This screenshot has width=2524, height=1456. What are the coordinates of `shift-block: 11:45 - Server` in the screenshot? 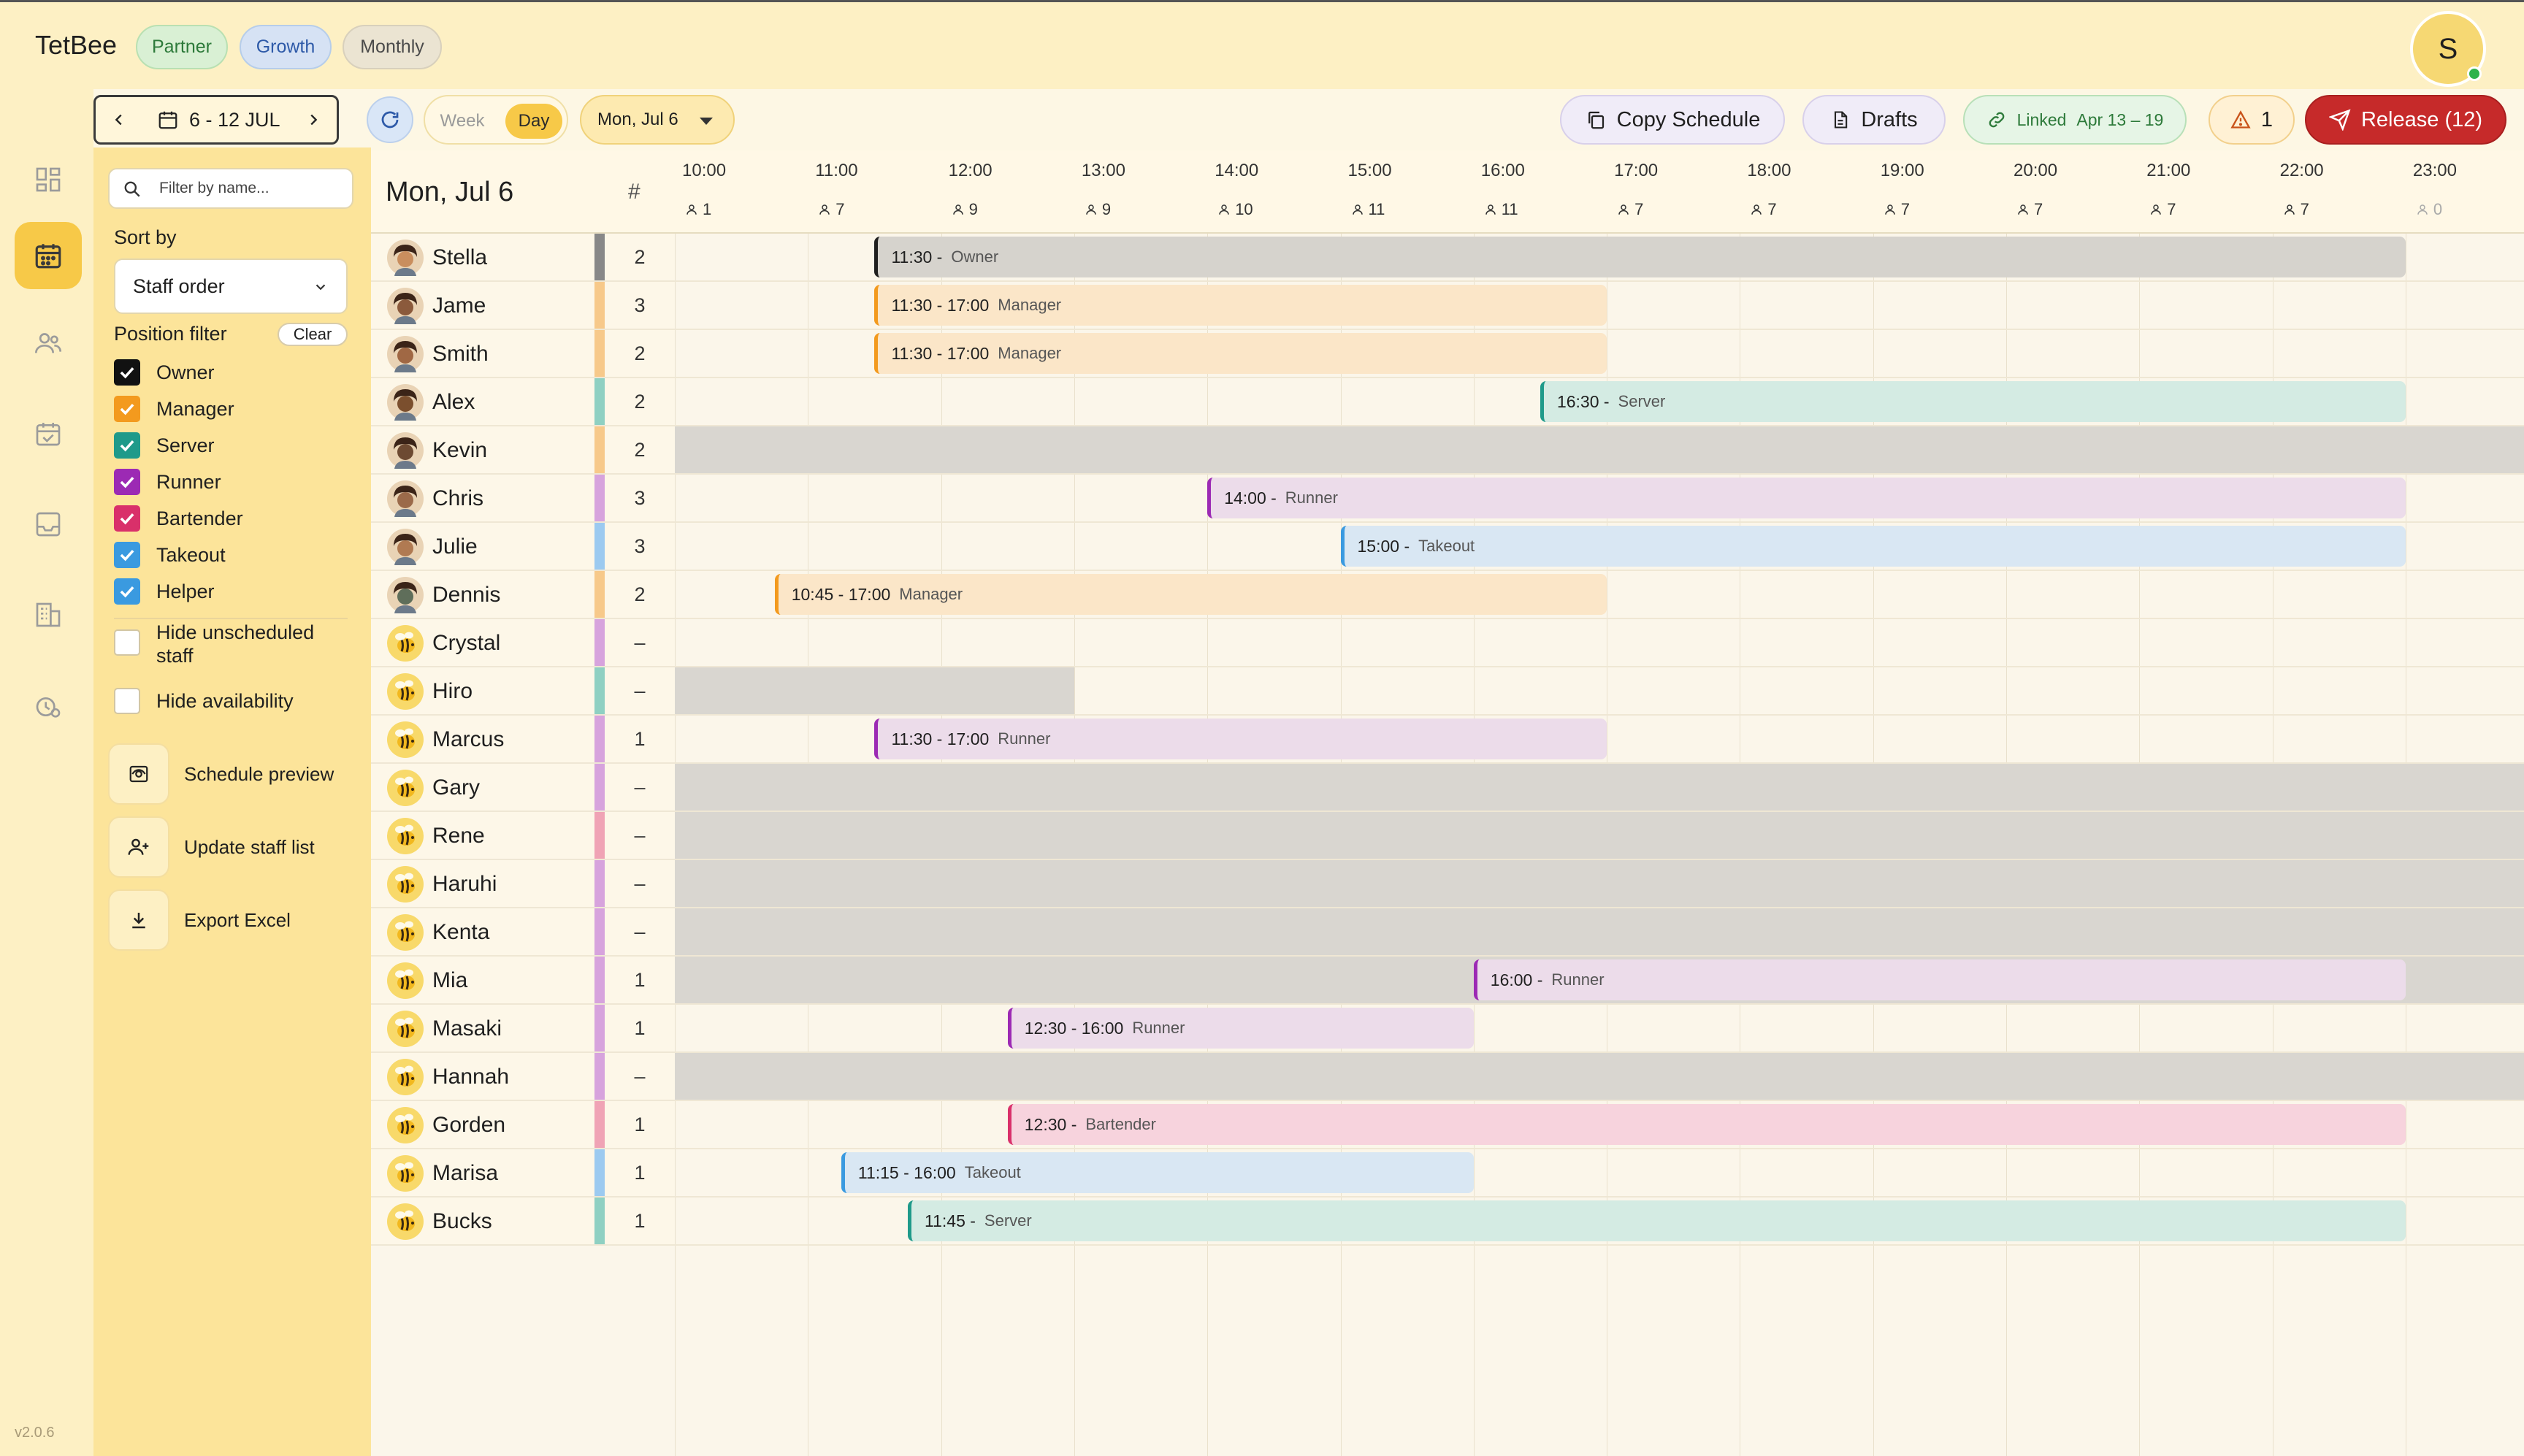 It's located at (1657, 1220).